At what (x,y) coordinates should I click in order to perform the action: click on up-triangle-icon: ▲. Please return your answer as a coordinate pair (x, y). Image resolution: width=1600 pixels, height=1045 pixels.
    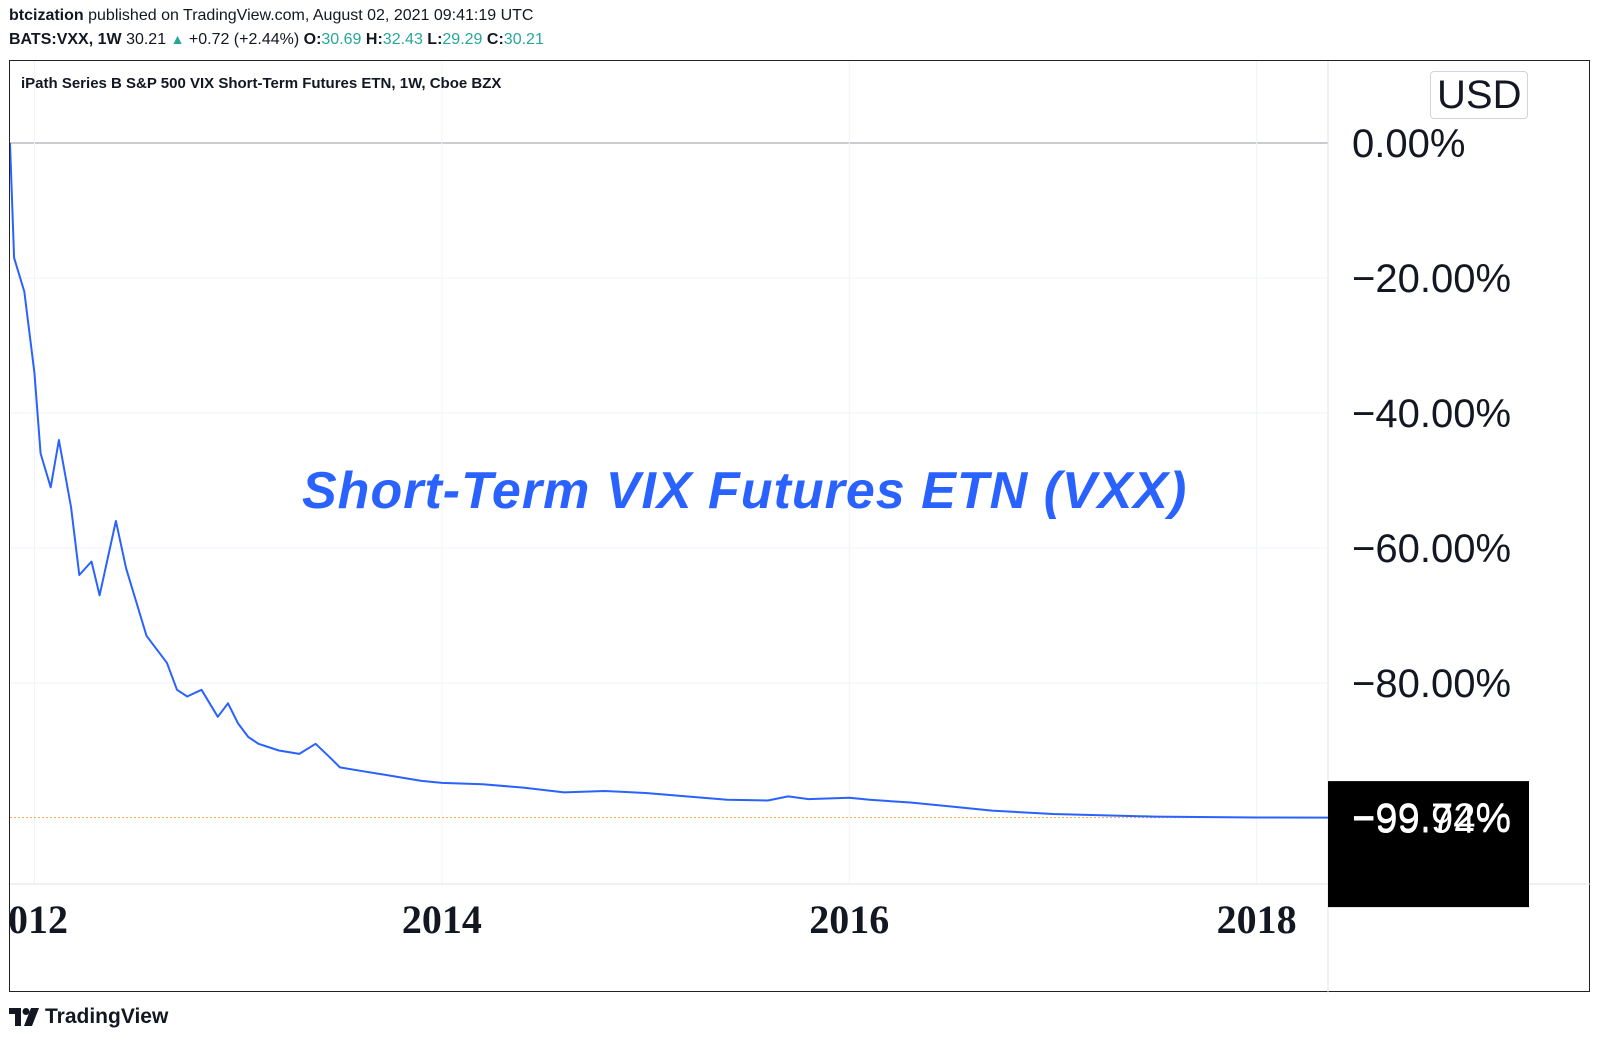
    Looking at the image, I should click on (177, 39).